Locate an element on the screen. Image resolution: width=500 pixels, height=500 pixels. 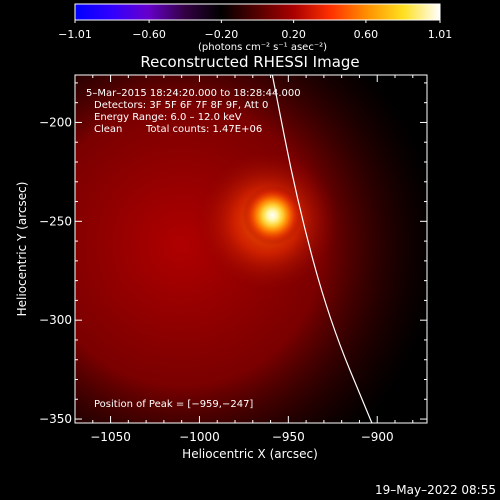
x-tick-label: −900 is located at coordinates (377, 437).